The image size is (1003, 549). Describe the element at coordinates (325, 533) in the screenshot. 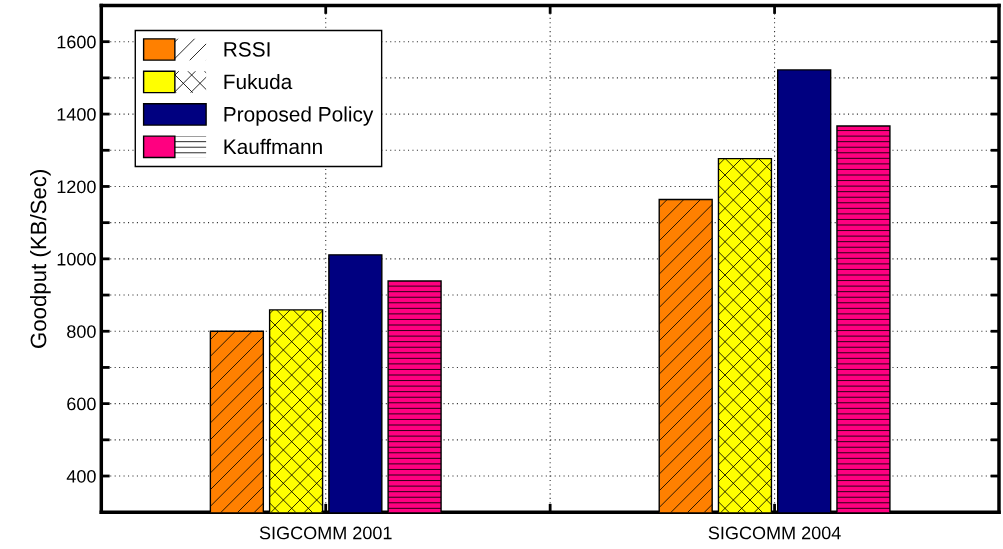

I see `x-tick-label: SIGCOMM 2001` at that location.